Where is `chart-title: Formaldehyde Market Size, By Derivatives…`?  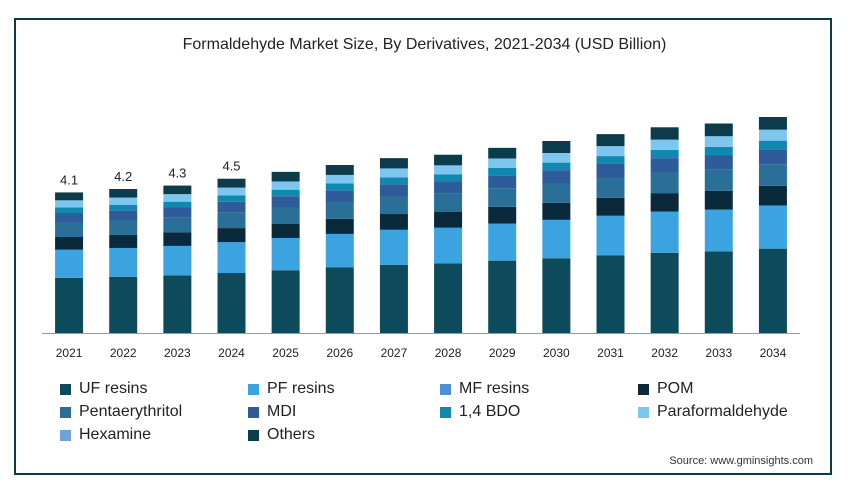
chart-title: Formaldehyde Market Size, By Derivatives… is located at coordinates (424, 44).